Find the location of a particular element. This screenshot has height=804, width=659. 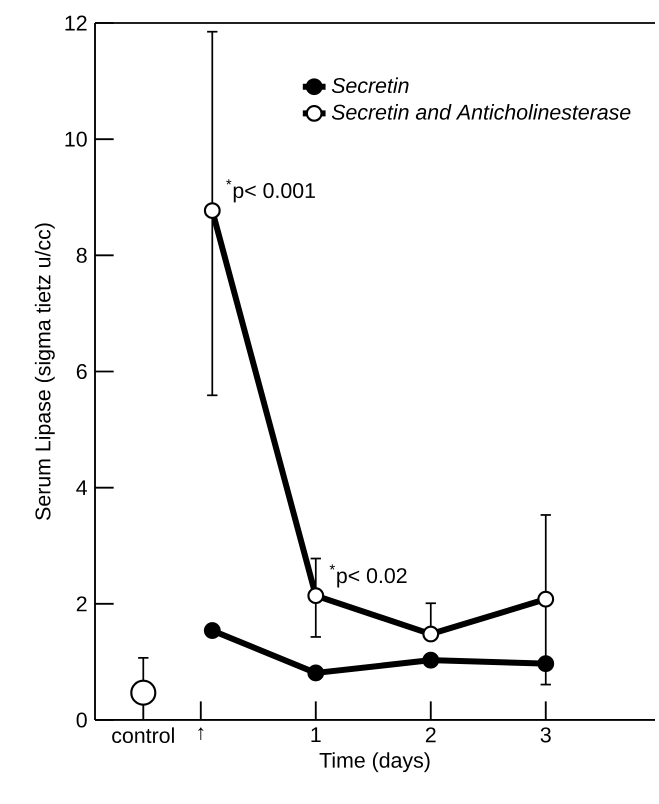

annotation: $^{*}$p< 0.001 is located at coordinates (270, 190).